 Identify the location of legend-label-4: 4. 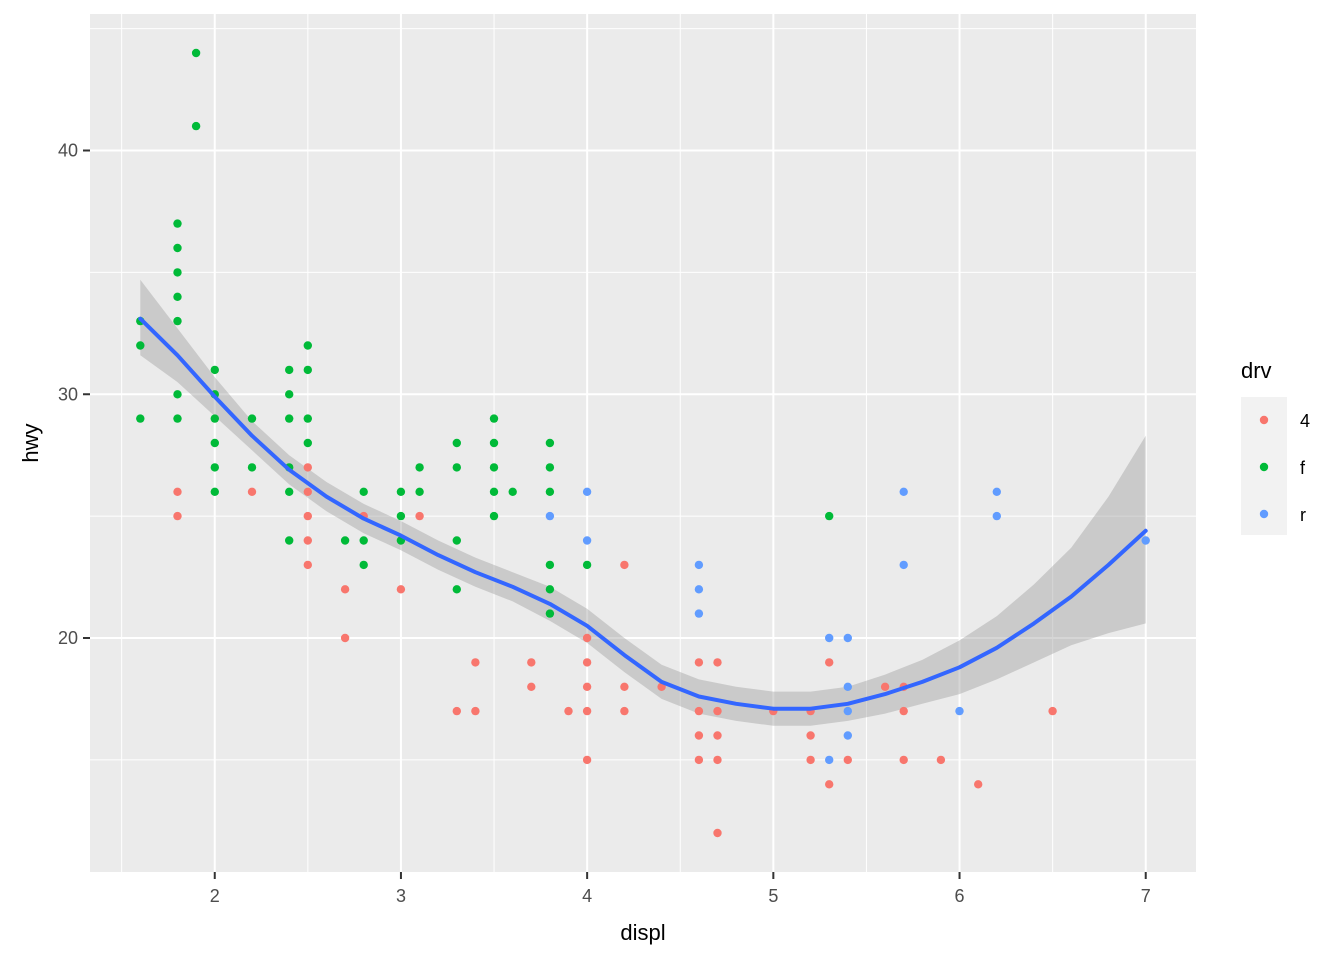
(1305, 421).